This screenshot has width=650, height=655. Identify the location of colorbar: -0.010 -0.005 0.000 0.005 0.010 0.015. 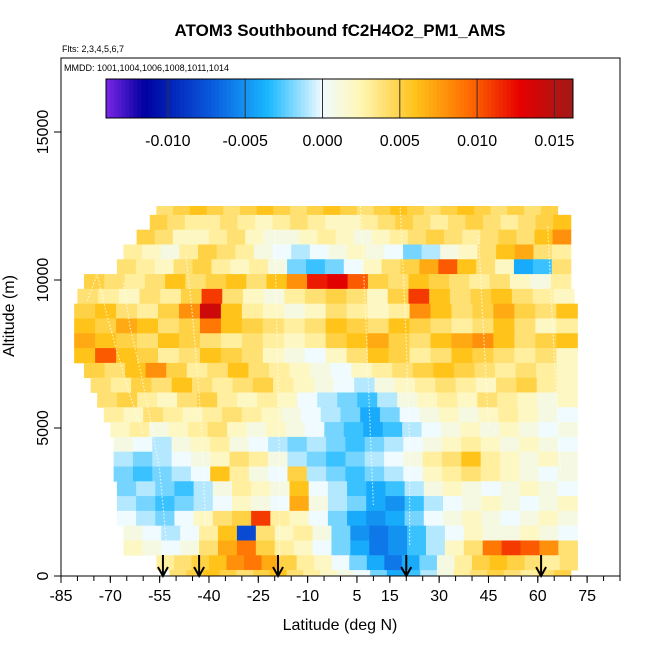
(340, 114).